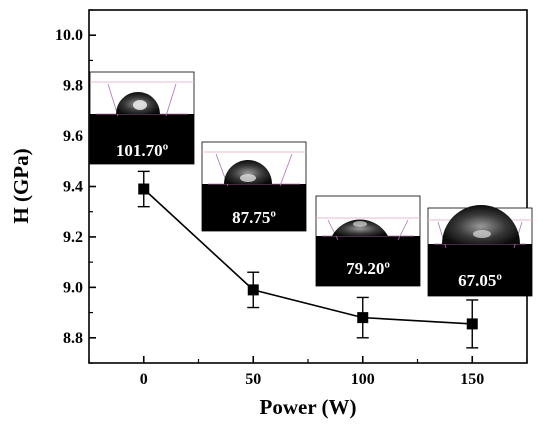  Describe the element at coordinates (73, 187) in the screenshot. I see `y-tick-label: 9.4` at that location.